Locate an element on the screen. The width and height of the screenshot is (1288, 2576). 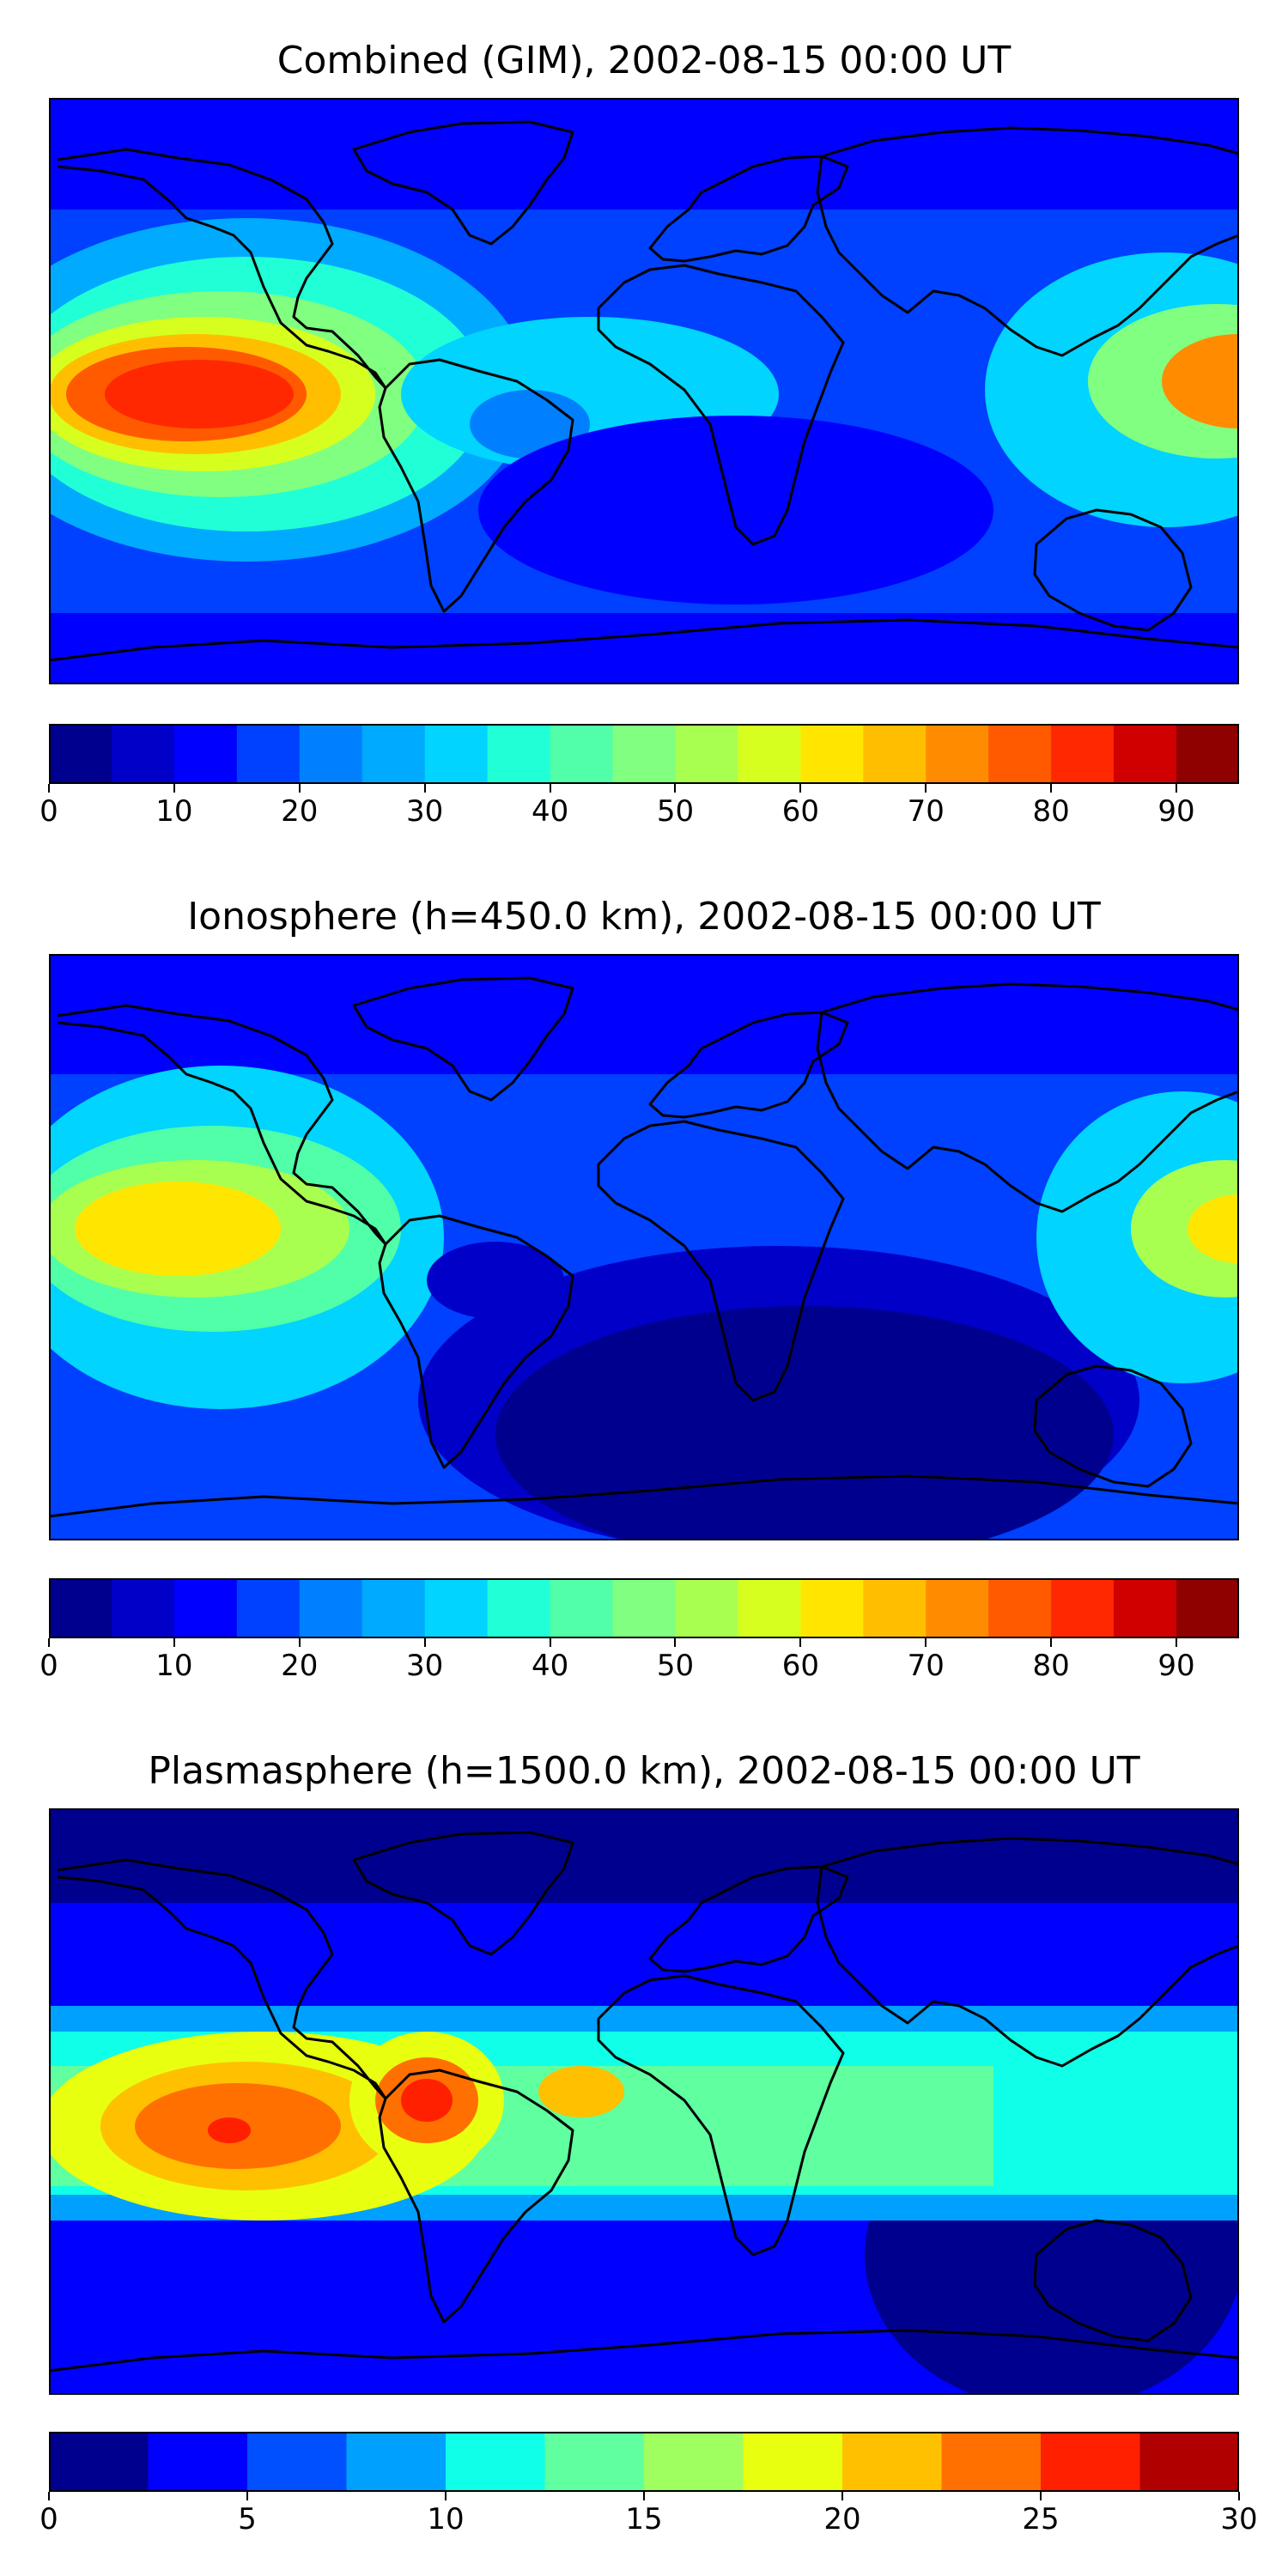
map0-west-pacific-peak is located at coordinates (1200, 381).